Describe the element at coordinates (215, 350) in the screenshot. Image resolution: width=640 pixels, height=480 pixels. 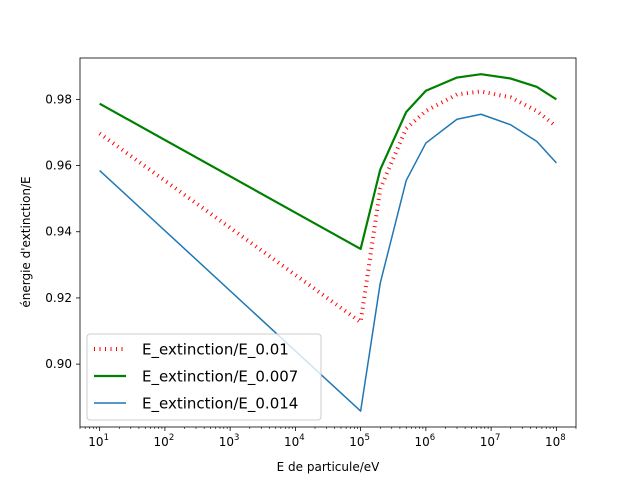
I see `legend-label-1: E_extinction/E_0.01` at that location.